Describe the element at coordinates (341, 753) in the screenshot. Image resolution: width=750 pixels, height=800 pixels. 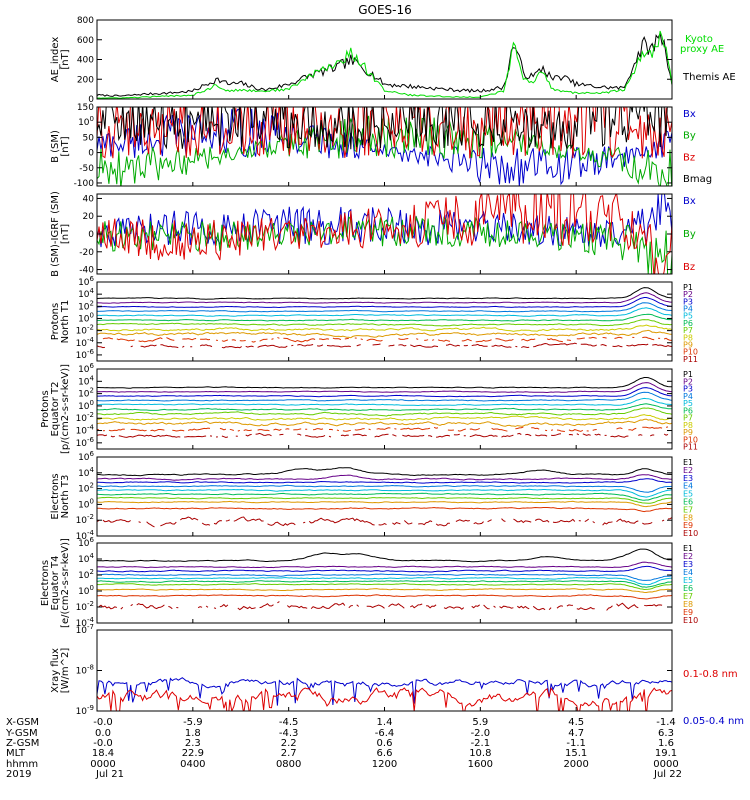
I see `x-row-mlt: MLT 18.4 22.9 2.7 6.6 10.8 15.1 19.1` at that location.